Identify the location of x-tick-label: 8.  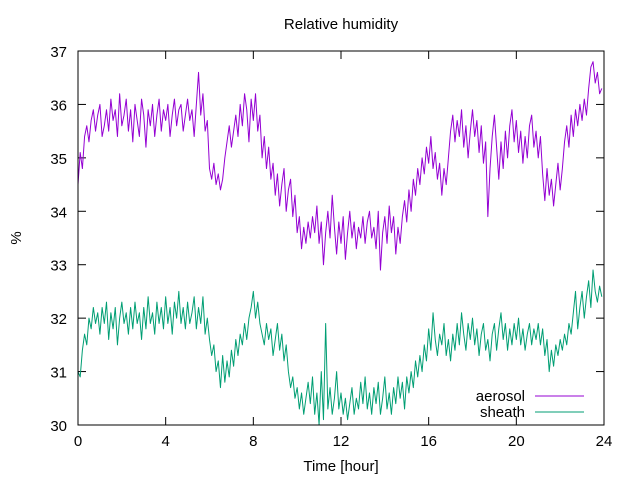
(253, 441).